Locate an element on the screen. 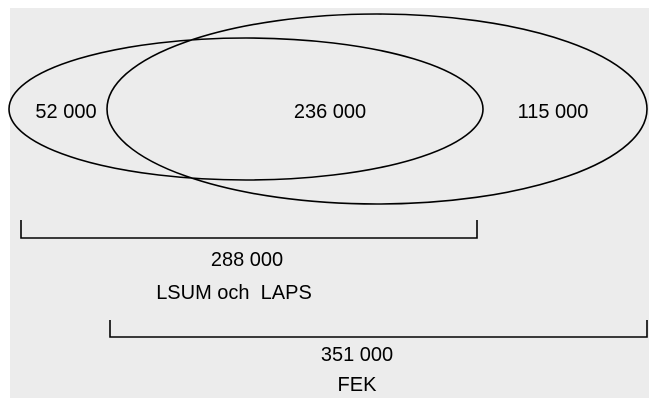 This screenshot has height=398, width=649. bracket-fek-value: 351 000 is located at coordinates (357, 355).